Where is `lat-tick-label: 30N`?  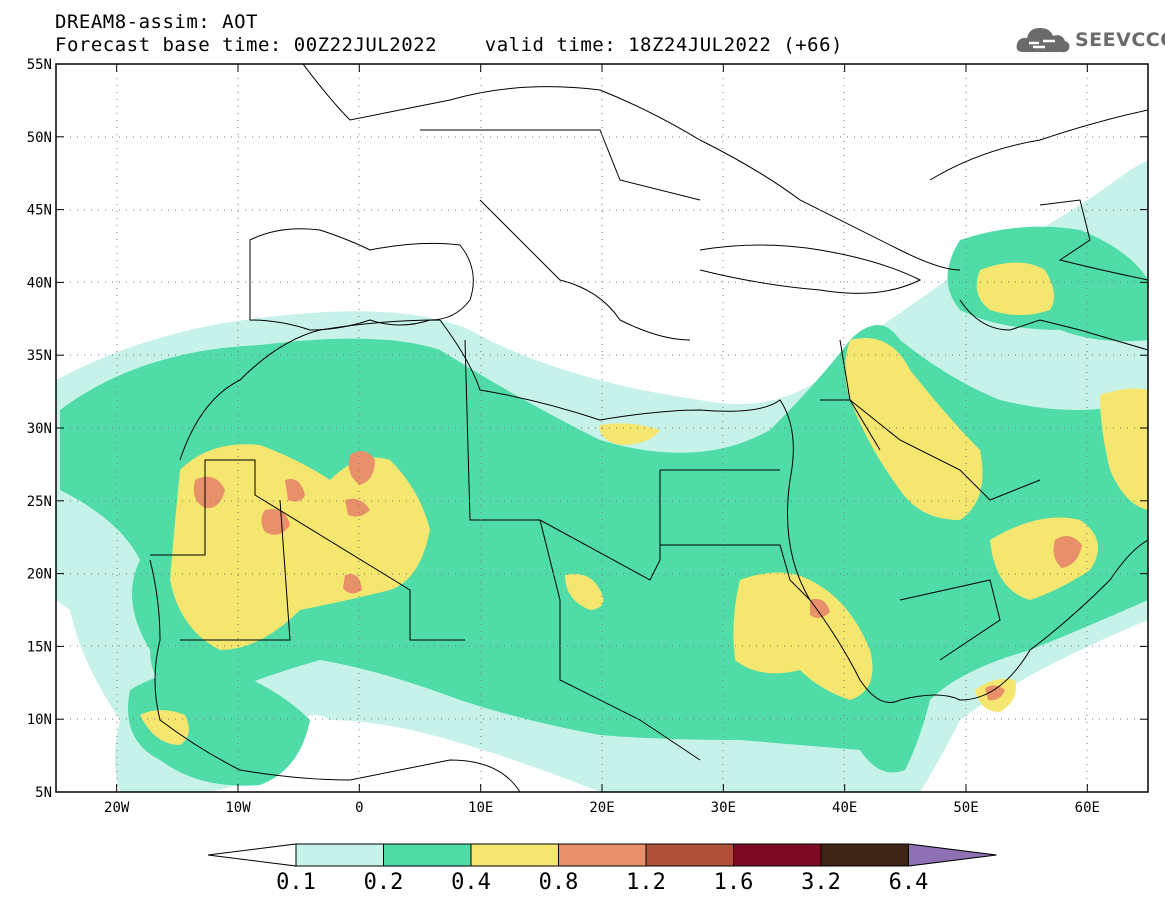 lat-tick-label: 30N is located at coordinates (39, 429).